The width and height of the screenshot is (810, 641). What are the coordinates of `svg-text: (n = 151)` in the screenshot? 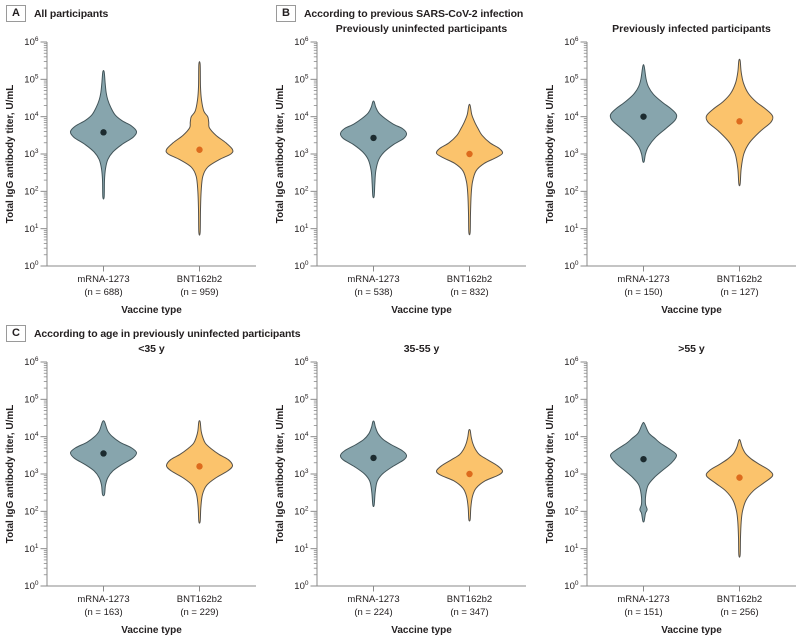 It's located at (643, 612).